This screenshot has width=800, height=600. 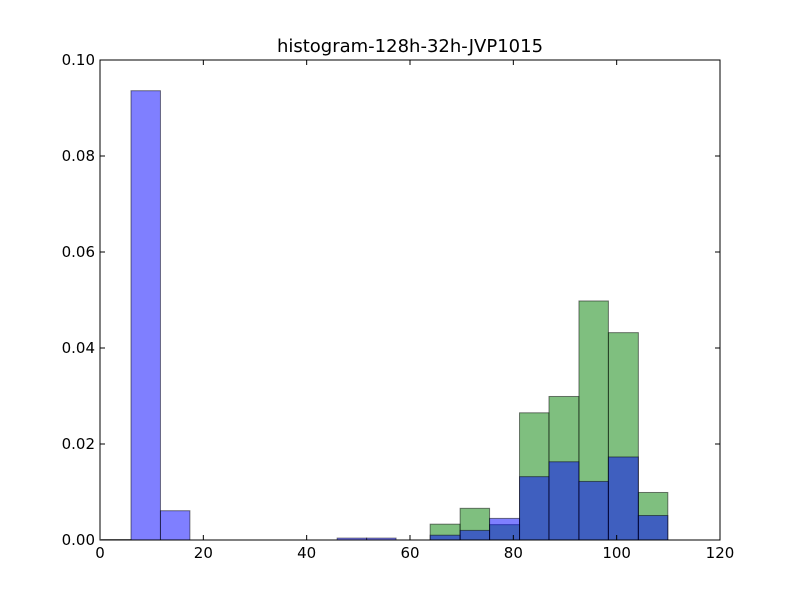 What do you see at coordinates (203, 553) in the screenshot?
I see `x-tick-label-1: 20` at bounding box center [203, 553].